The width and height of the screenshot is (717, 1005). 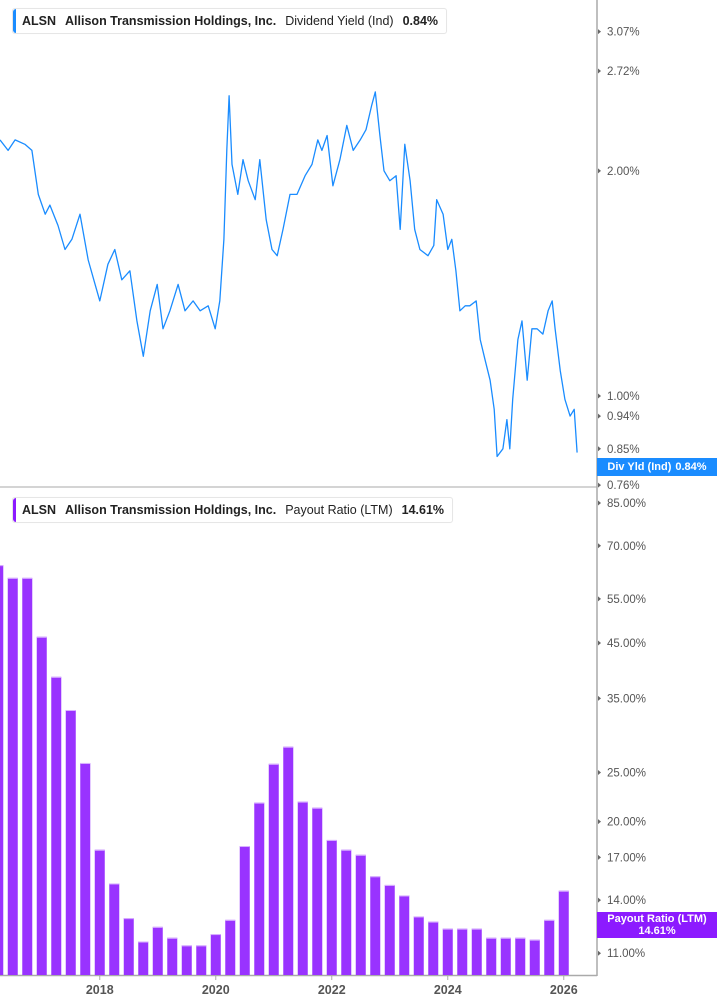 What do you see at coordinates (623, 33) in the screenshot?
I see `y-tick-label: 3.07%` at bounding box center [623, 33].